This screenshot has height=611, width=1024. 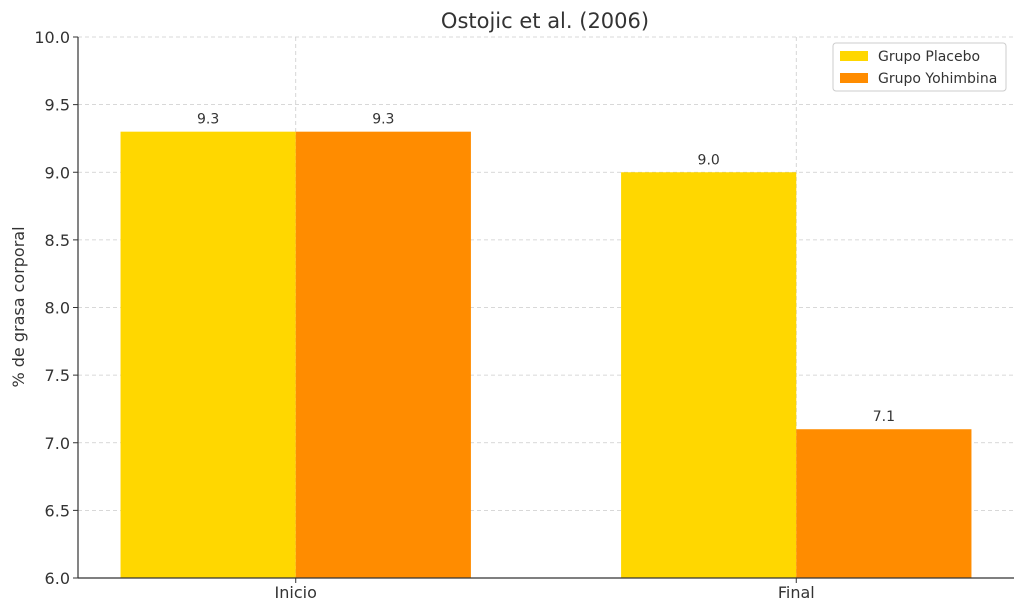 What do you see at coordinates (937, 79) in the screenshot?
I see `legend-label: Grupo Yohimbina` at bounding box center [937, 79].